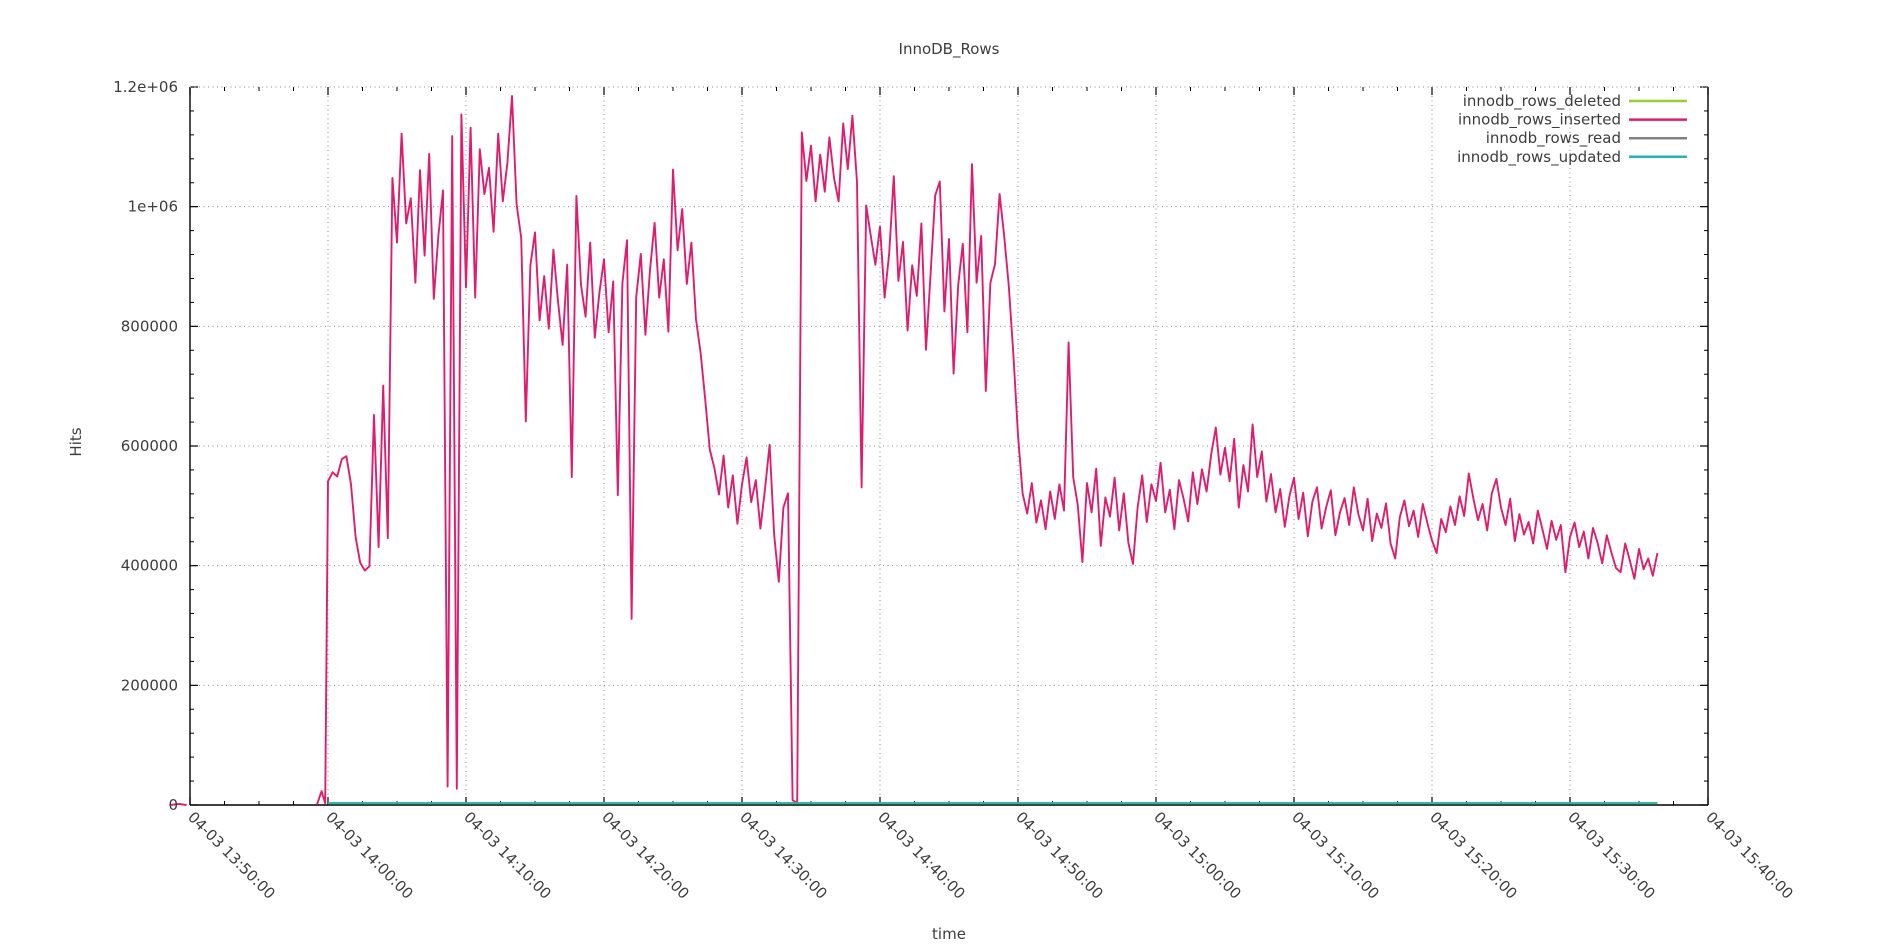 This screenshot has width=1900, height=950. I want to click on x-tick-label: 04-03 15:40:00, so click(1749, 855).